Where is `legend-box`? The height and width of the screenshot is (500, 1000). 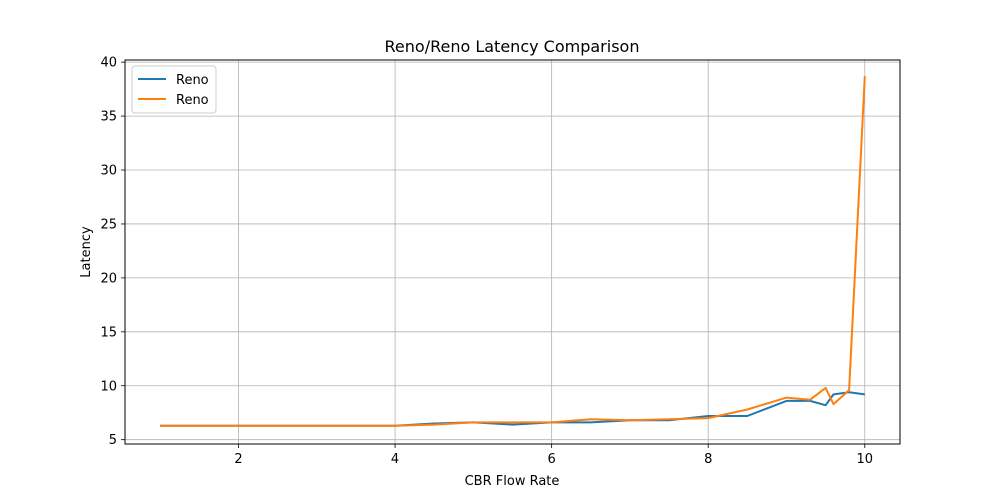 legend-box is located at coordinates (174, 89).